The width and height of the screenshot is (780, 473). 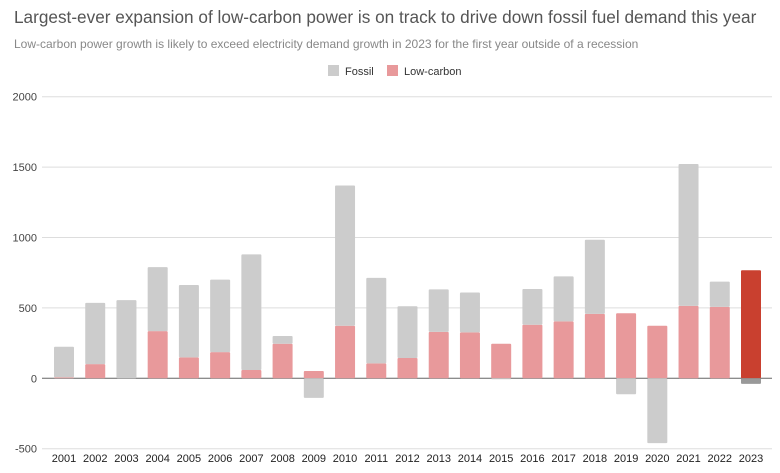 What do you see at coordinates (64, 378) in the screenshot?
I see `bar-low-carbon-2001` at bounding box center [64, 378].